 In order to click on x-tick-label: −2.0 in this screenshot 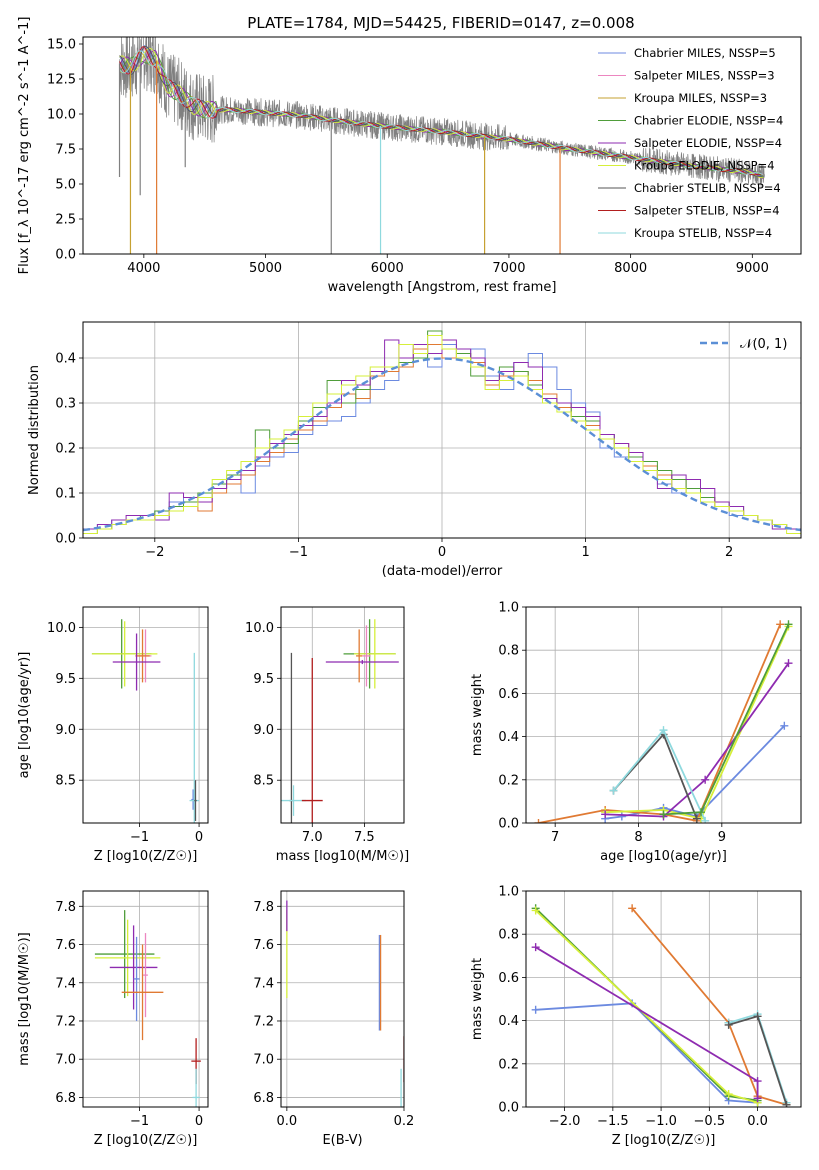, I will do `click(565, 1121)`.